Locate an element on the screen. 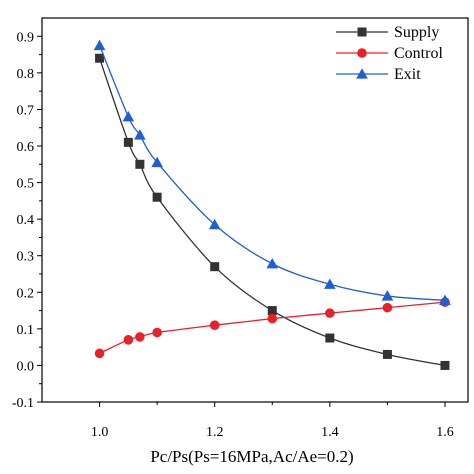 This screenshot has height=474, width=474. y-tick-label: 0.6 is located at coordinates (26, 147).